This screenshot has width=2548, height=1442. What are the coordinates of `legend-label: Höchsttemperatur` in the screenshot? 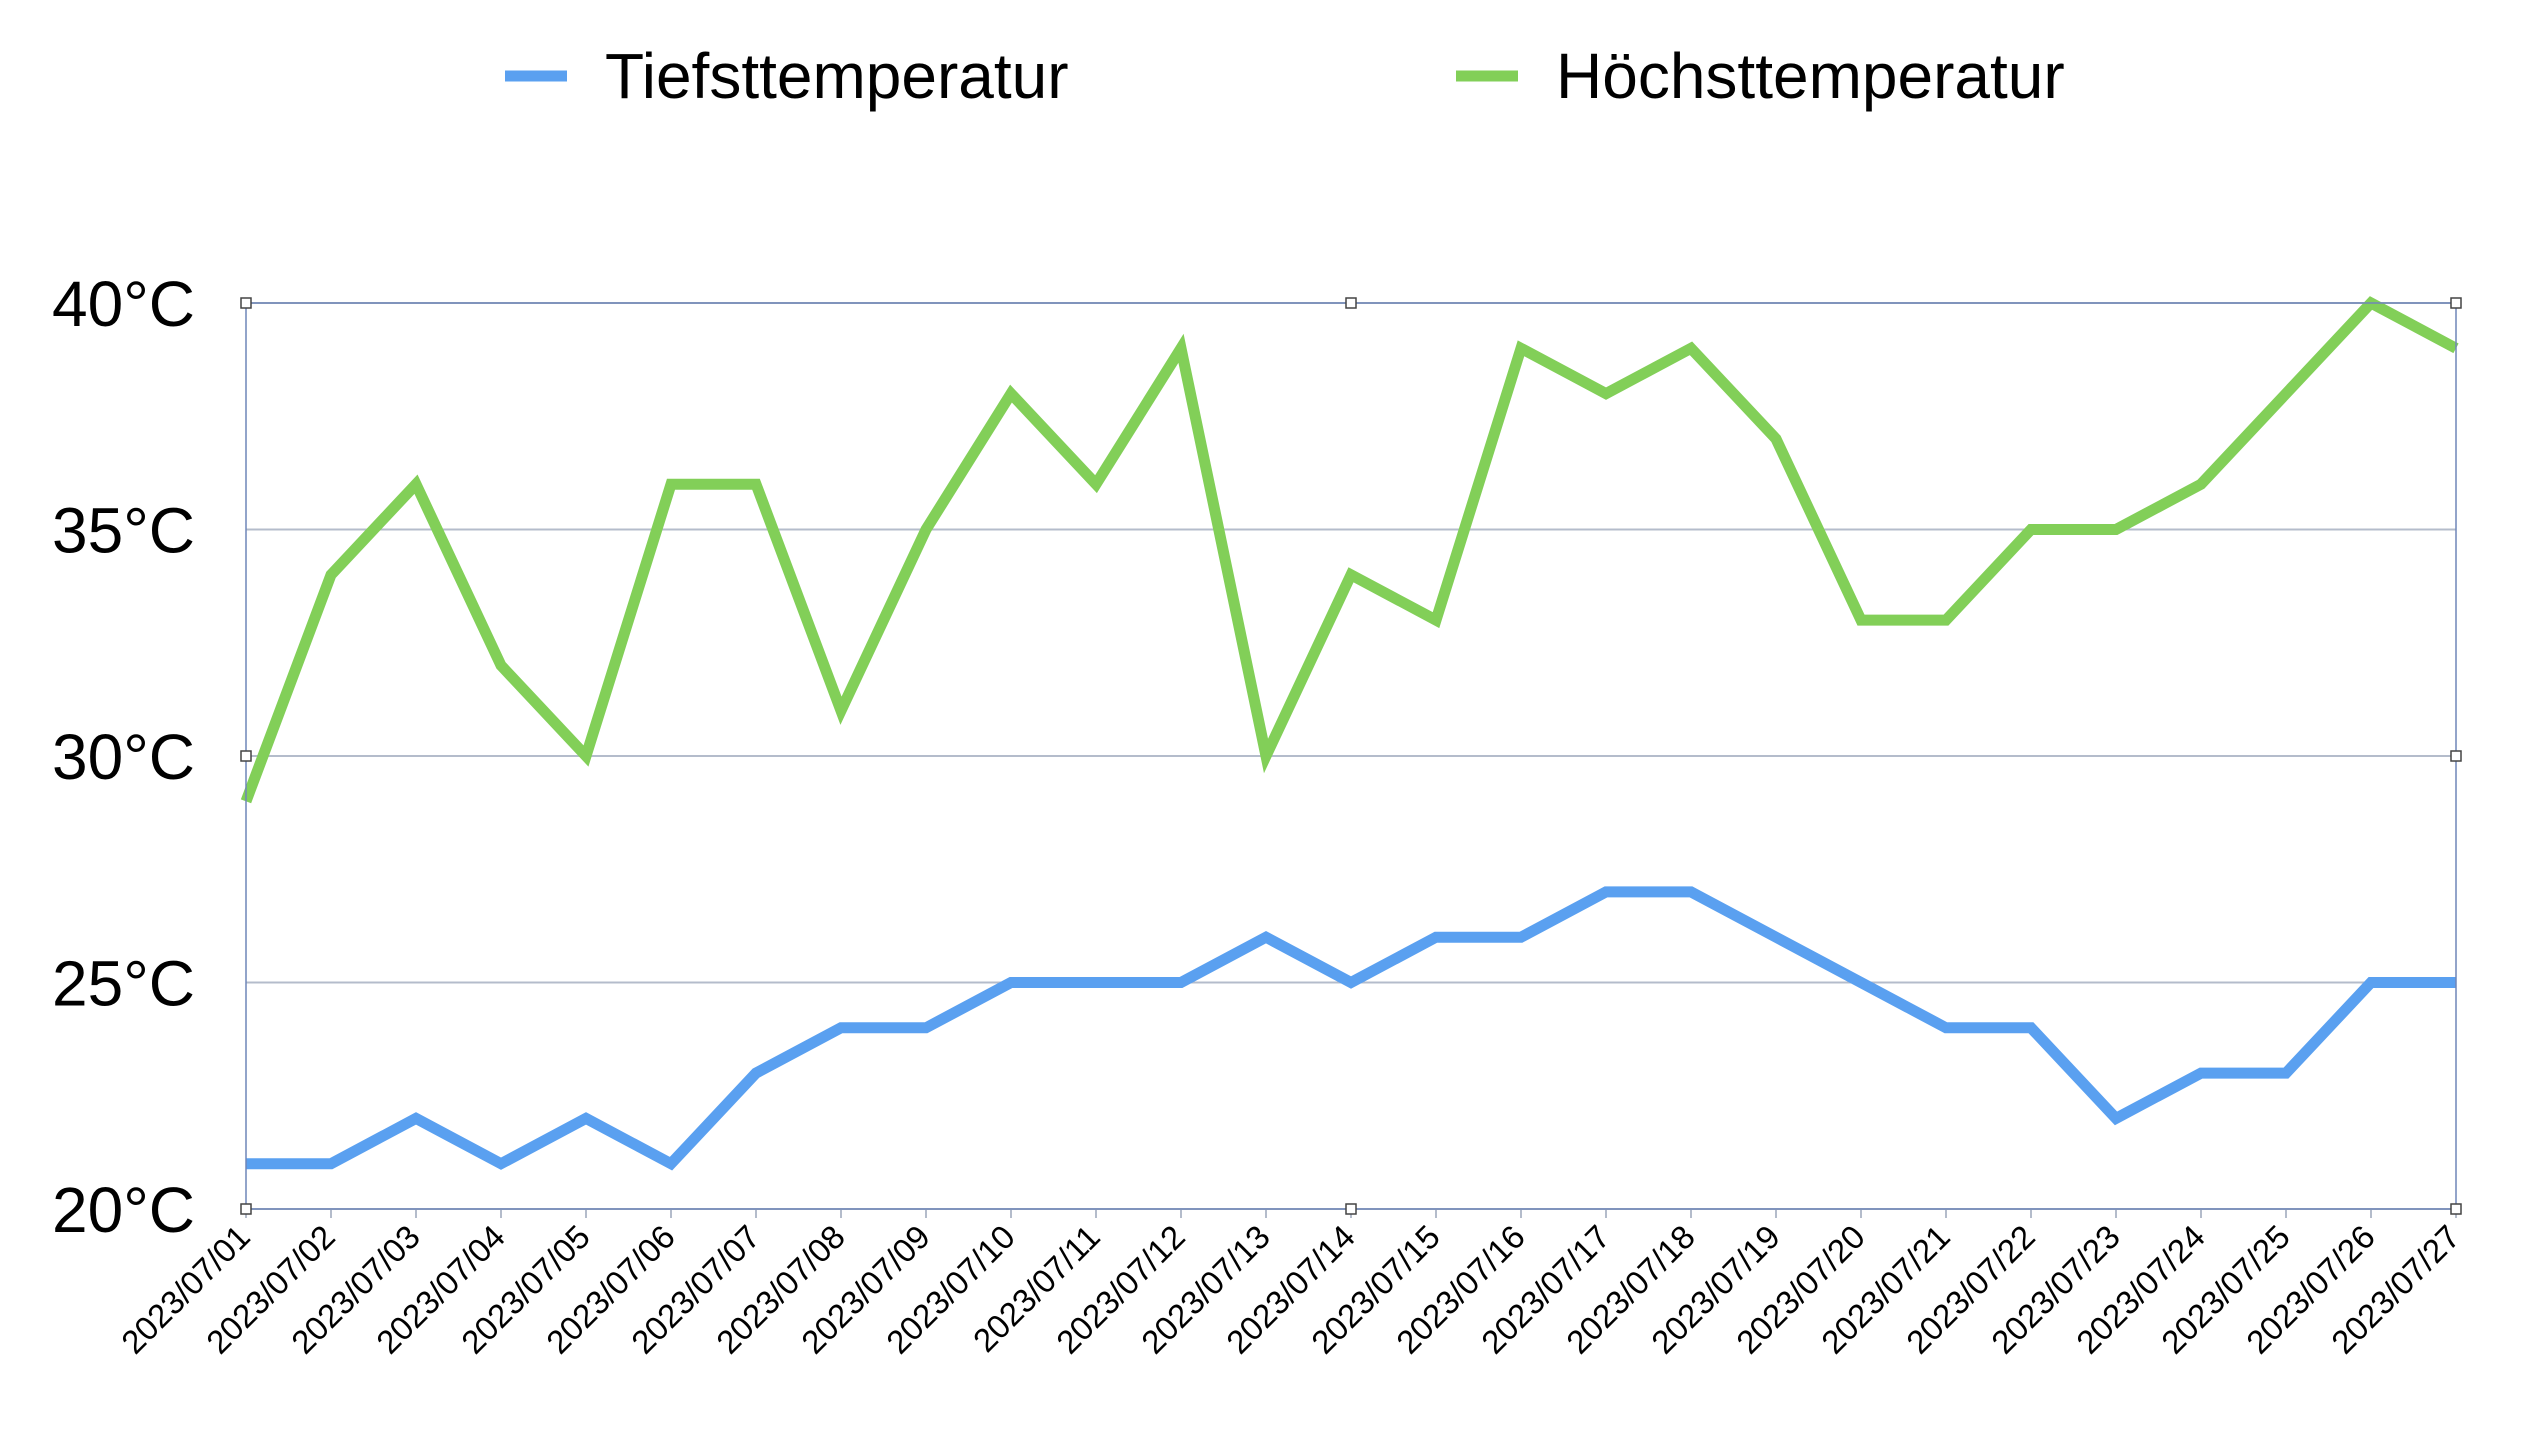 It's located at (1810, 76).